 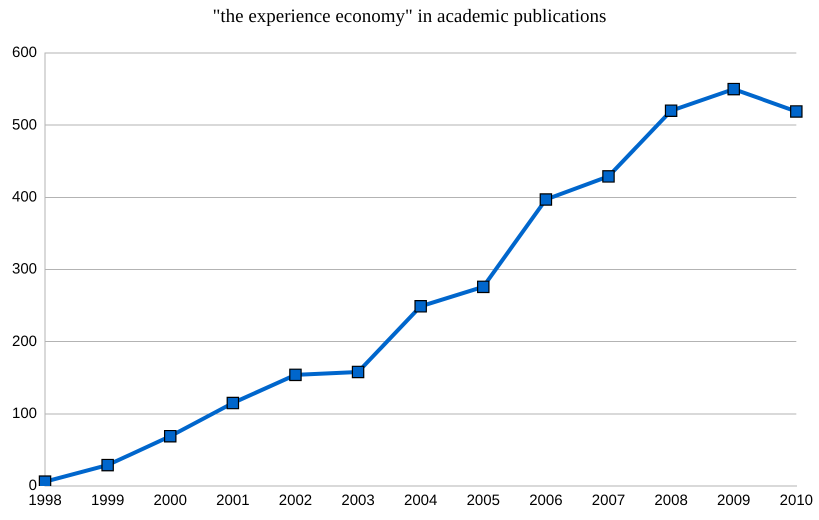 I want to click on x-tick-label: 2000, so click(x=170, y=501).